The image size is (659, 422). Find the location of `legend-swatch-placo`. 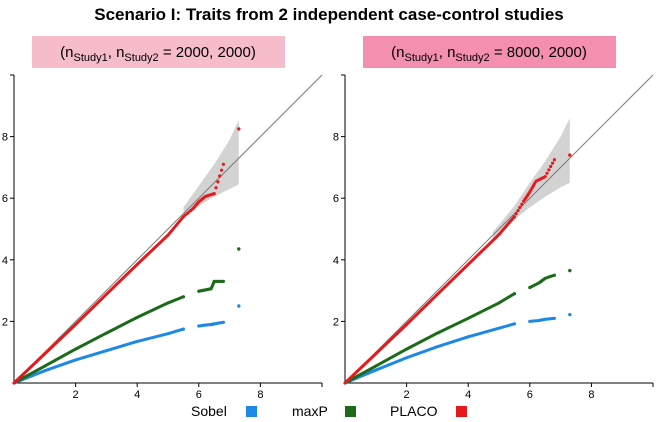

legend-swatch-placo is located at coordinates (461, 411).